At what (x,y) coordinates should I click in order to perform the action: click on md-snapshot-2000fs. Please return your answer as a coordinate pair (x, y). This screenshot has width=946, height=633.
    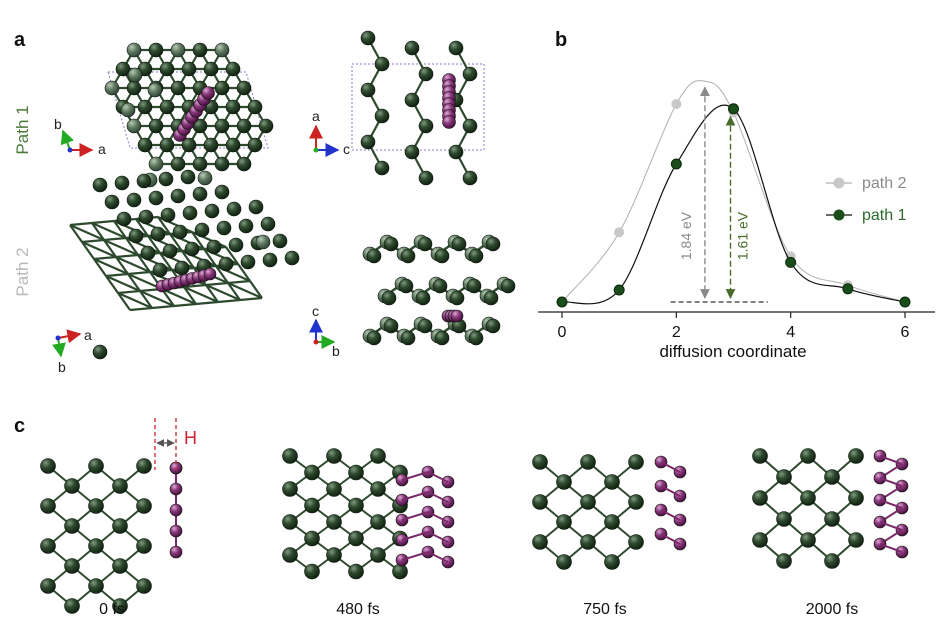
    Looking at the image, I should click on (830, 508).